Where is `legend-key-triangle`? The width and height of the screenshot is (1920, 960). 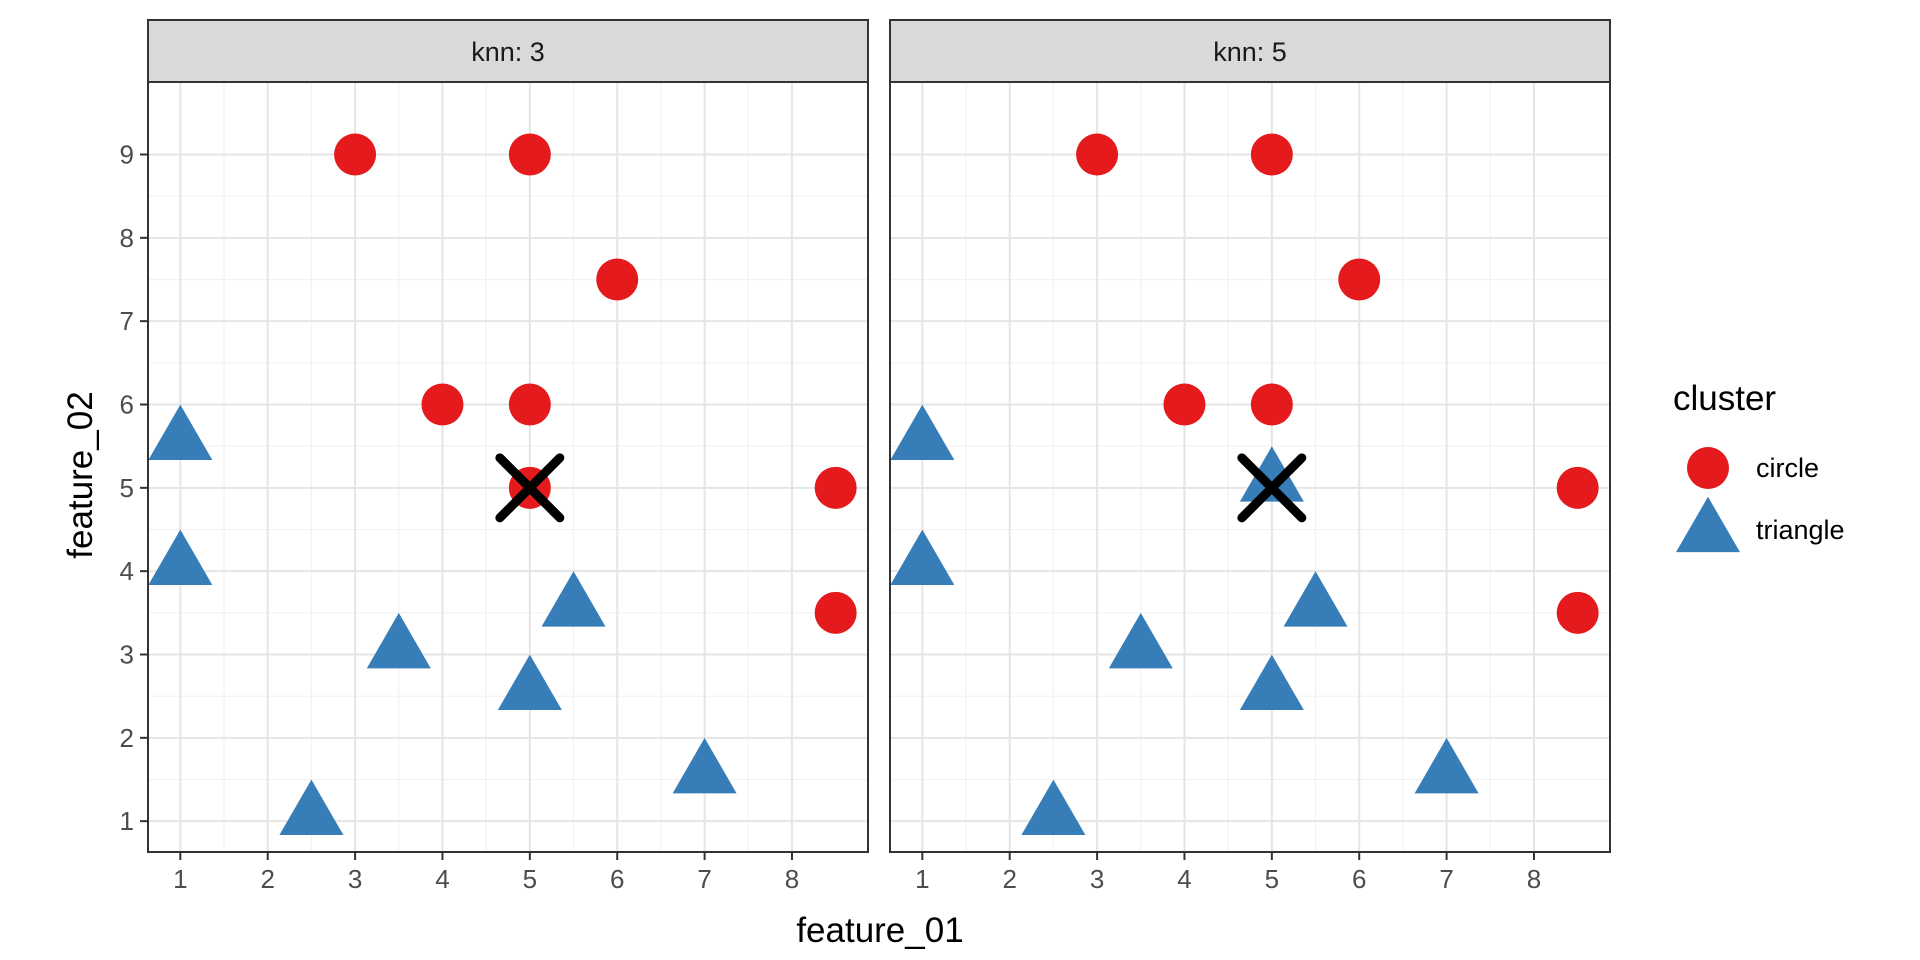
legend-key-triangle is located at coordinates (1708, 524).